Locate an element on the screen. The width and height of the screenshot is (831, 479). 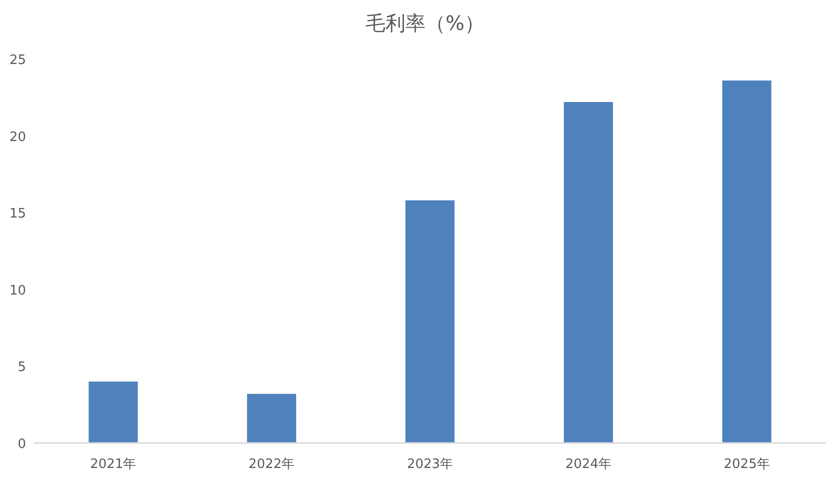
y-tick-label: 25 is located at coordinates (17, 60).